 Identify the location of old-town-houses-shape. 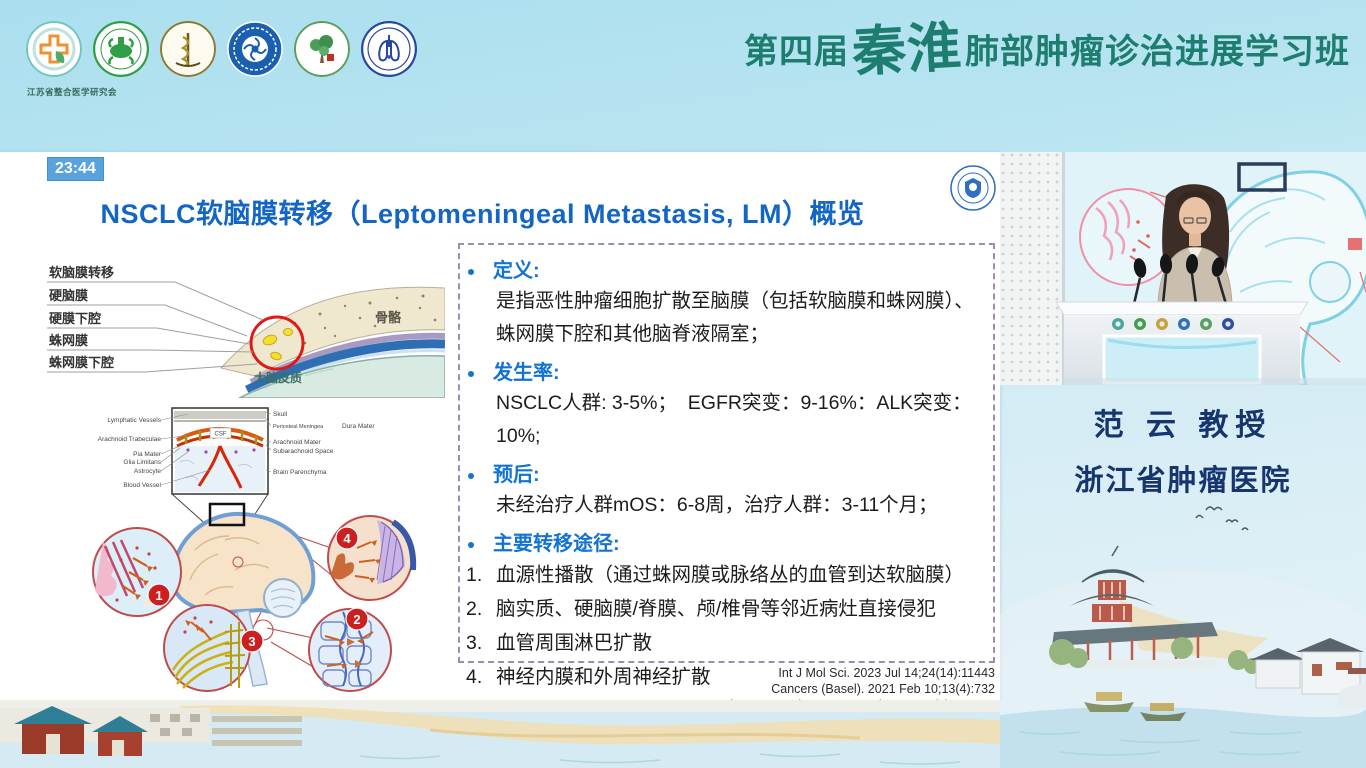
(151, 731).